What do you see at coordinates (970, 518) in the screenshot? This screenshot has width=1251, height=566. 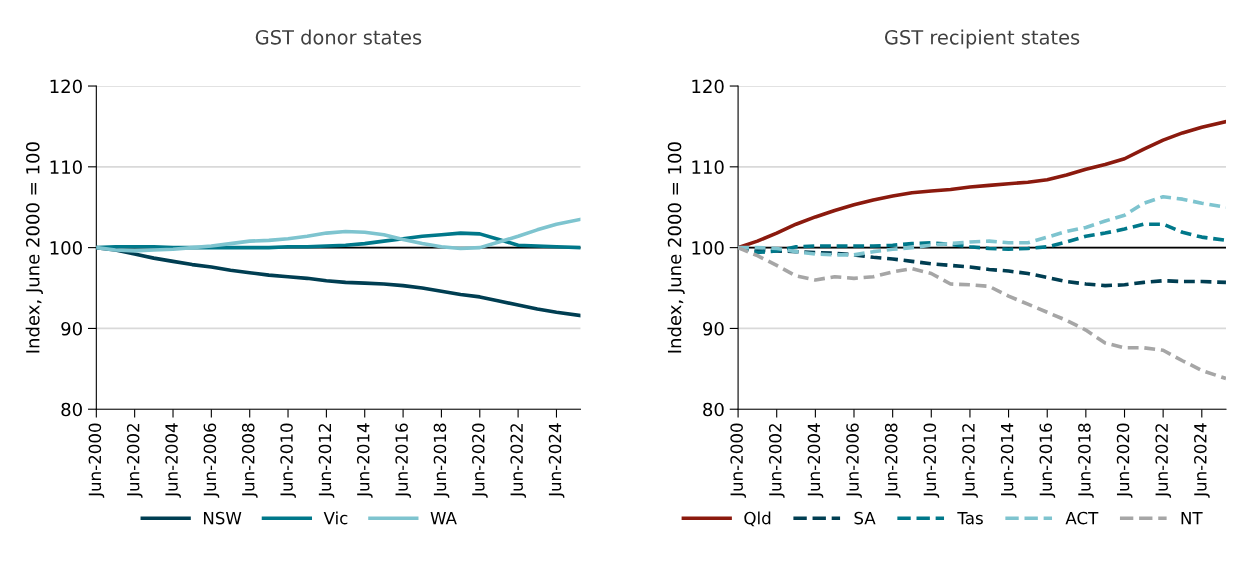 I see `legend-label: Tas` at bounding box center [970, 518].